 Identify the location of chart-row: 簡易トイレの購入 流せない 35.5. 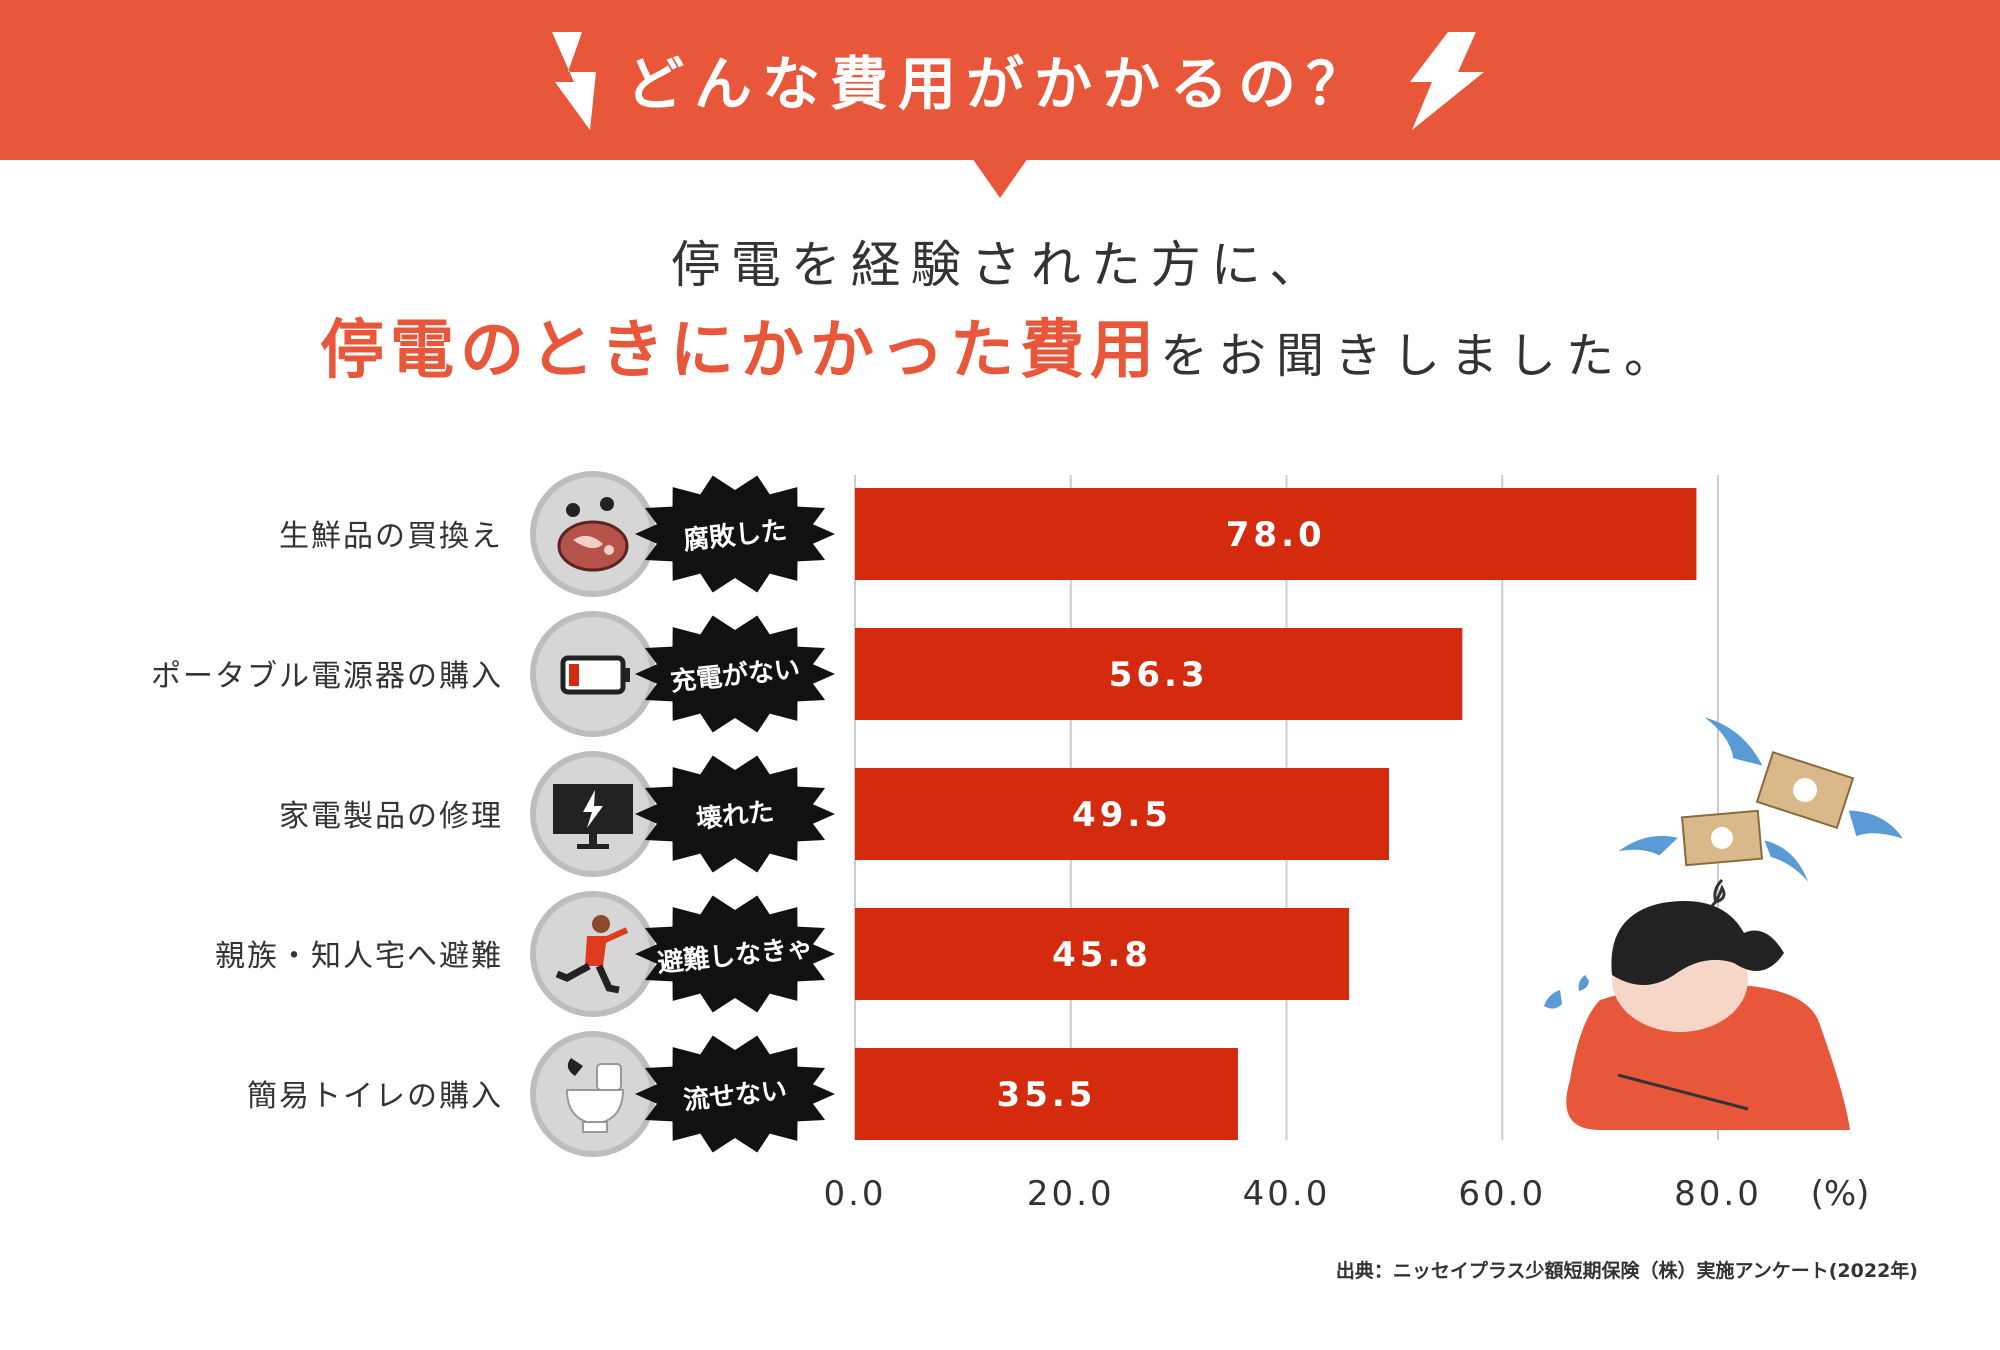
(742, 1094).